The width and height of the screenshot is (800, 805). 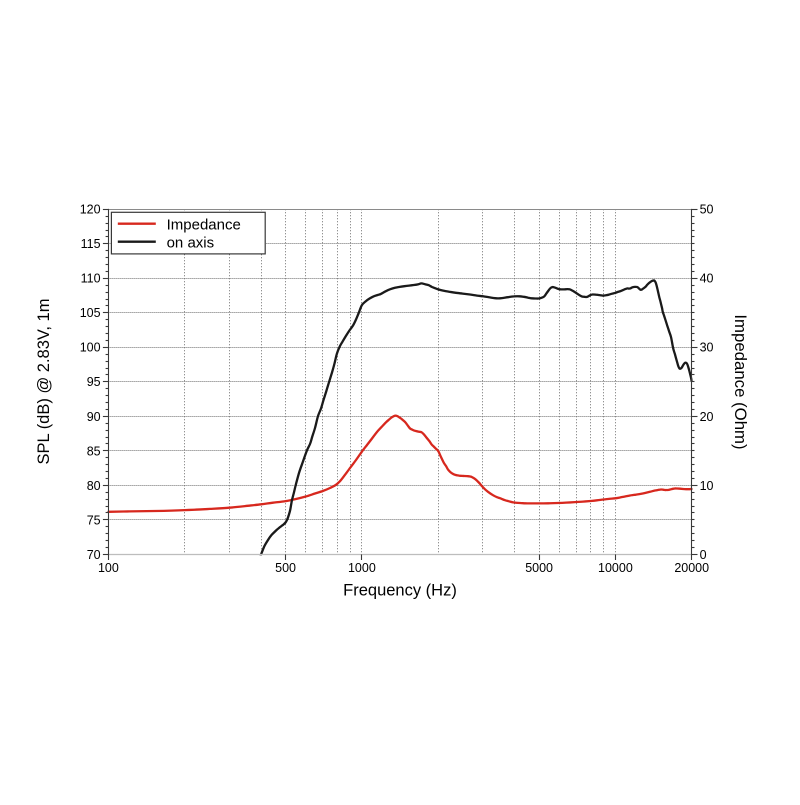 What do you see at coordinates (740, 381) in the screenshot?
I see `svg-text: Impedance (Ohm)` at bounding box center [740, 381].